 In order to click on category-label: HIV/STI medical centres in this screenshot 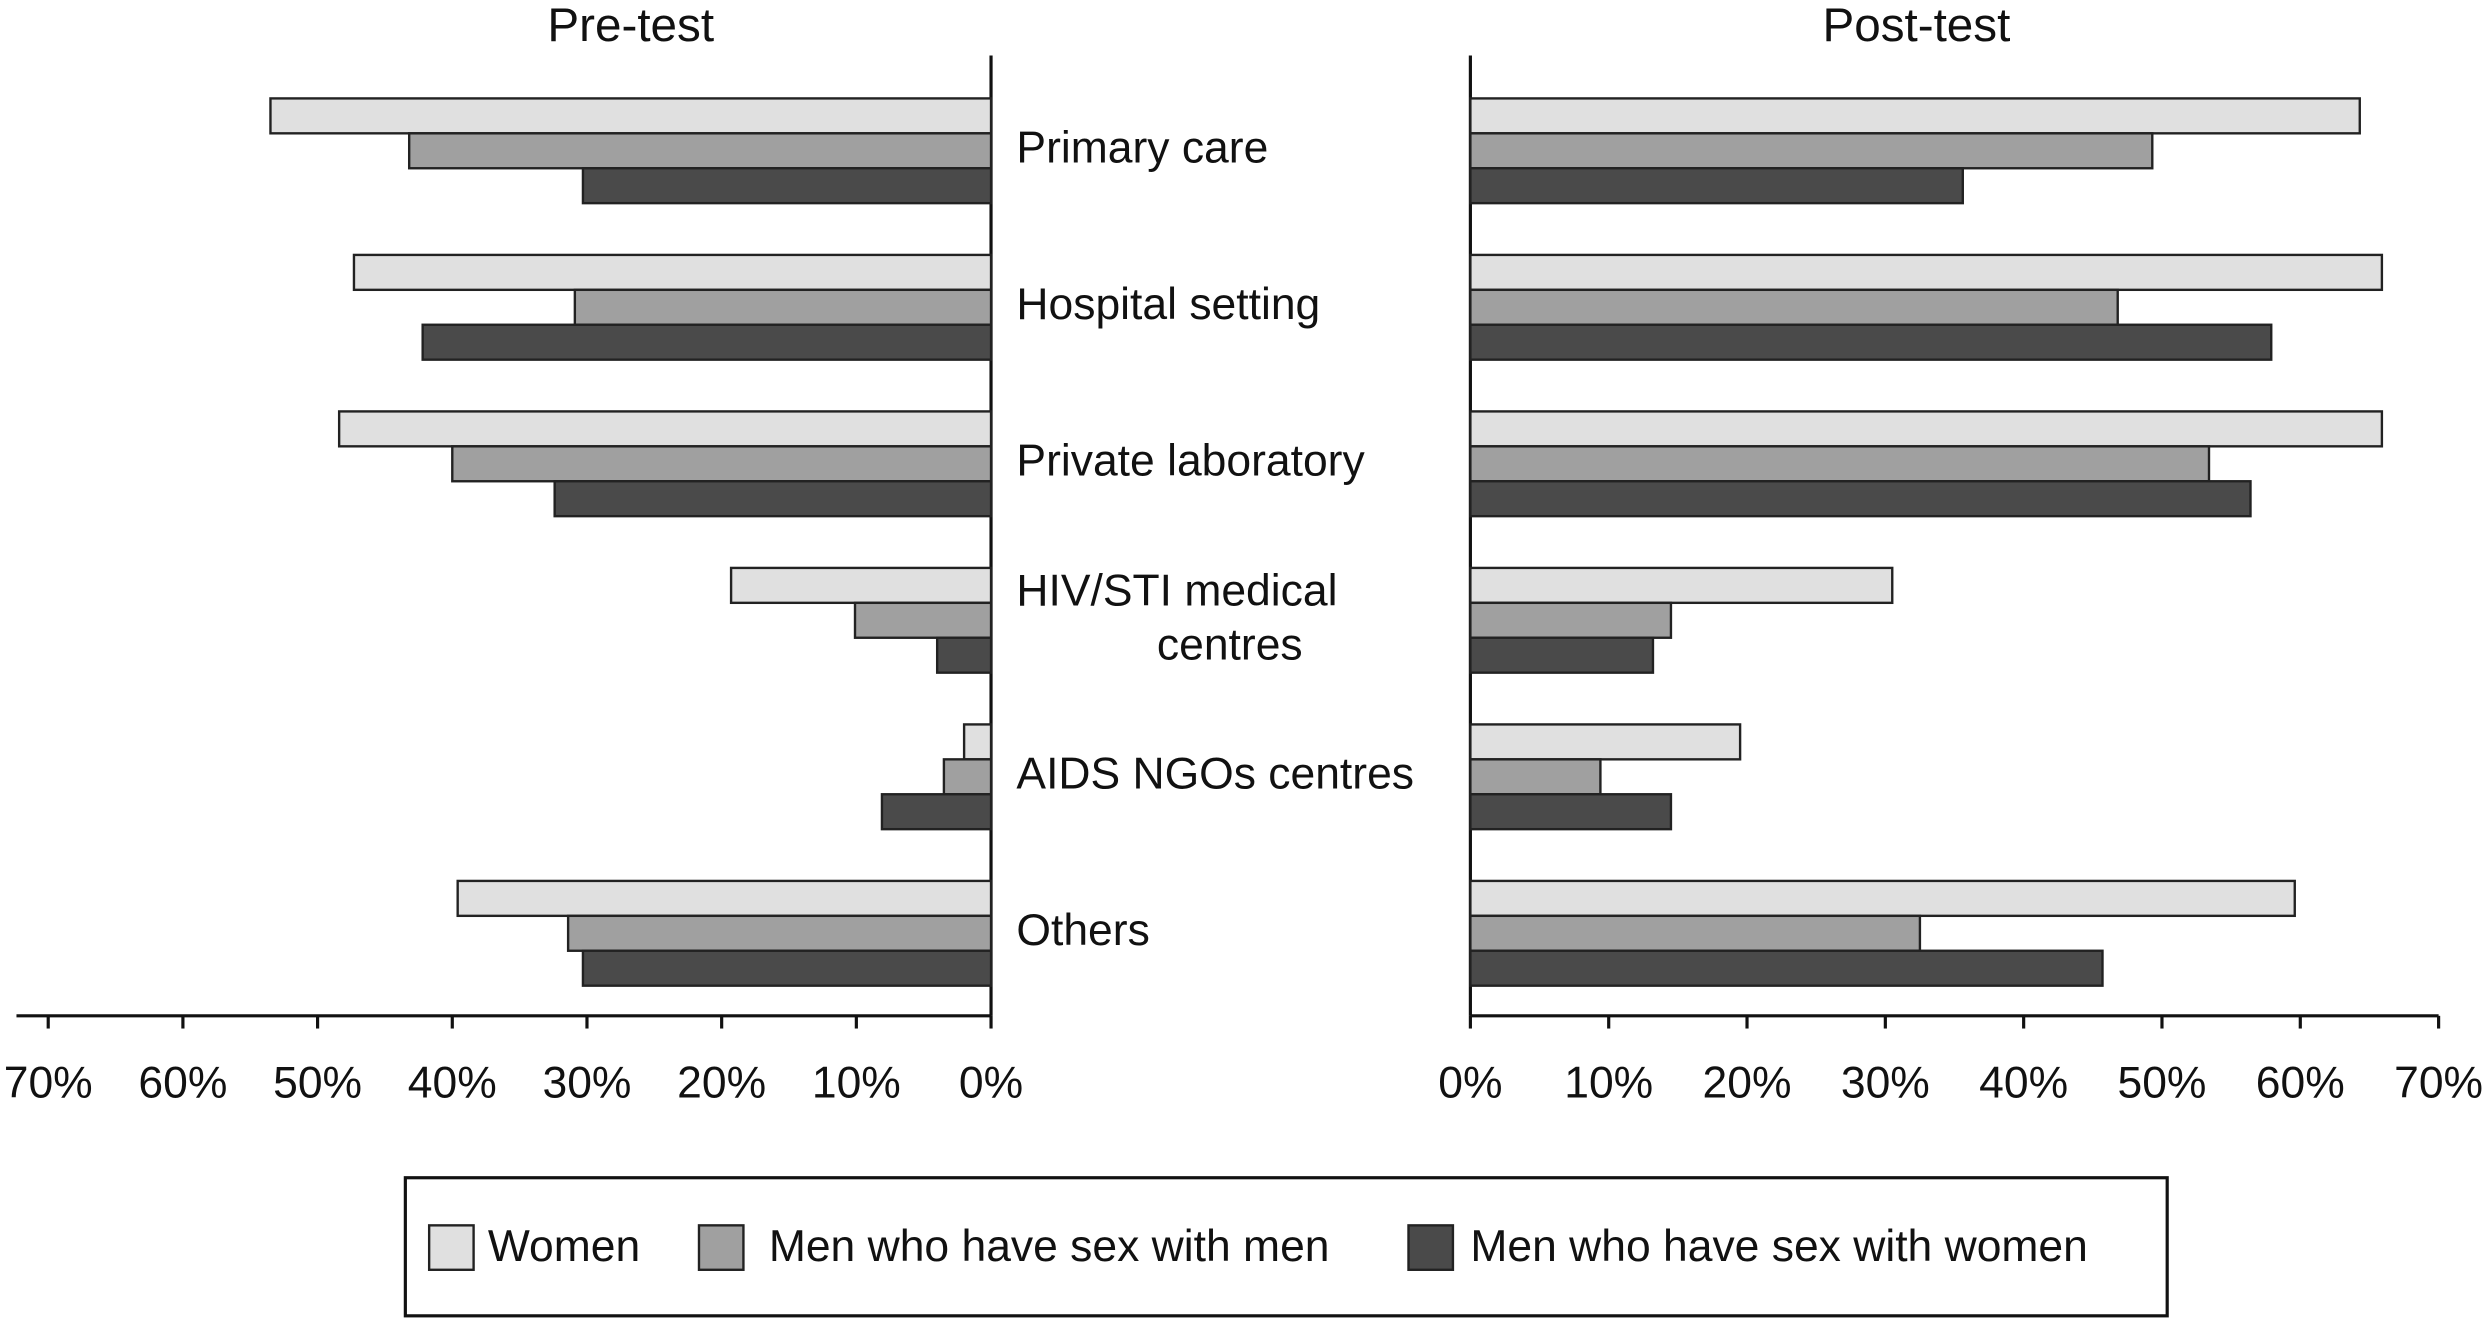, I will do `click(1176, 617)`.